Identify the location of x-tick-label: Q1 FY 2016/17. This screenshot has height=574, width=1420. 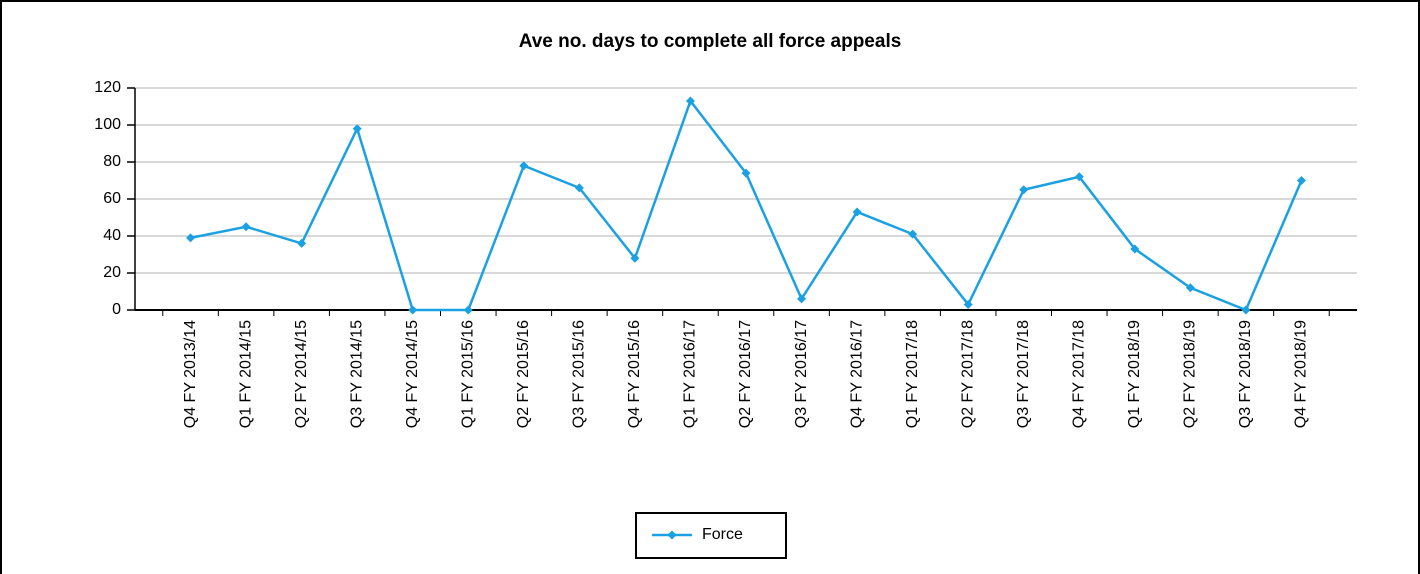
(690, 374).